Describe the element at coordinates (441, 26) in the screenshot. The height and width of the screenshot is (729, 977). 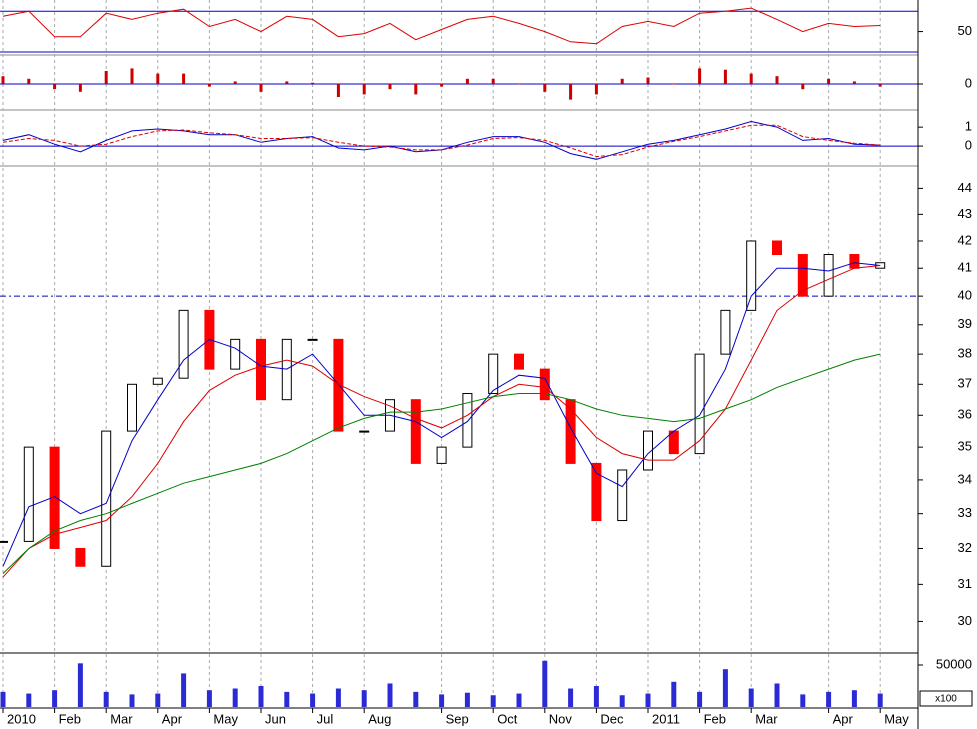
I see `indicator-line` at that location.